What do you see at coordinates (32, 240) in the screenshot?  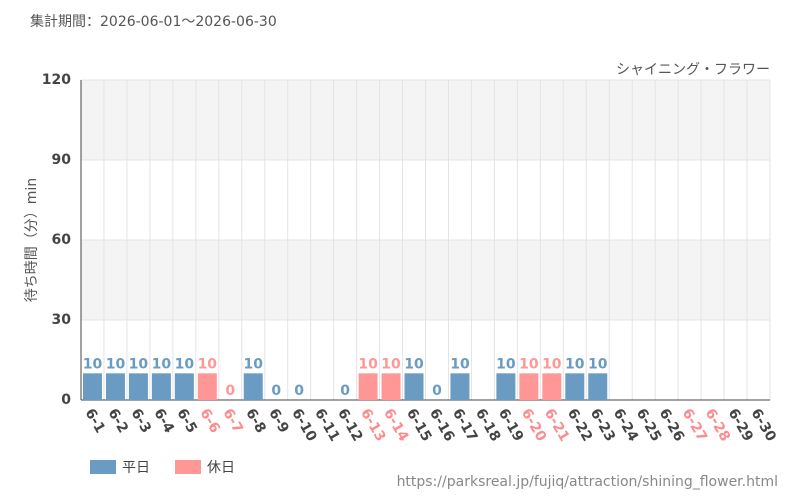 I see `y-axis-label: 待ち時間（分）min` at bounding box center [32, 240].